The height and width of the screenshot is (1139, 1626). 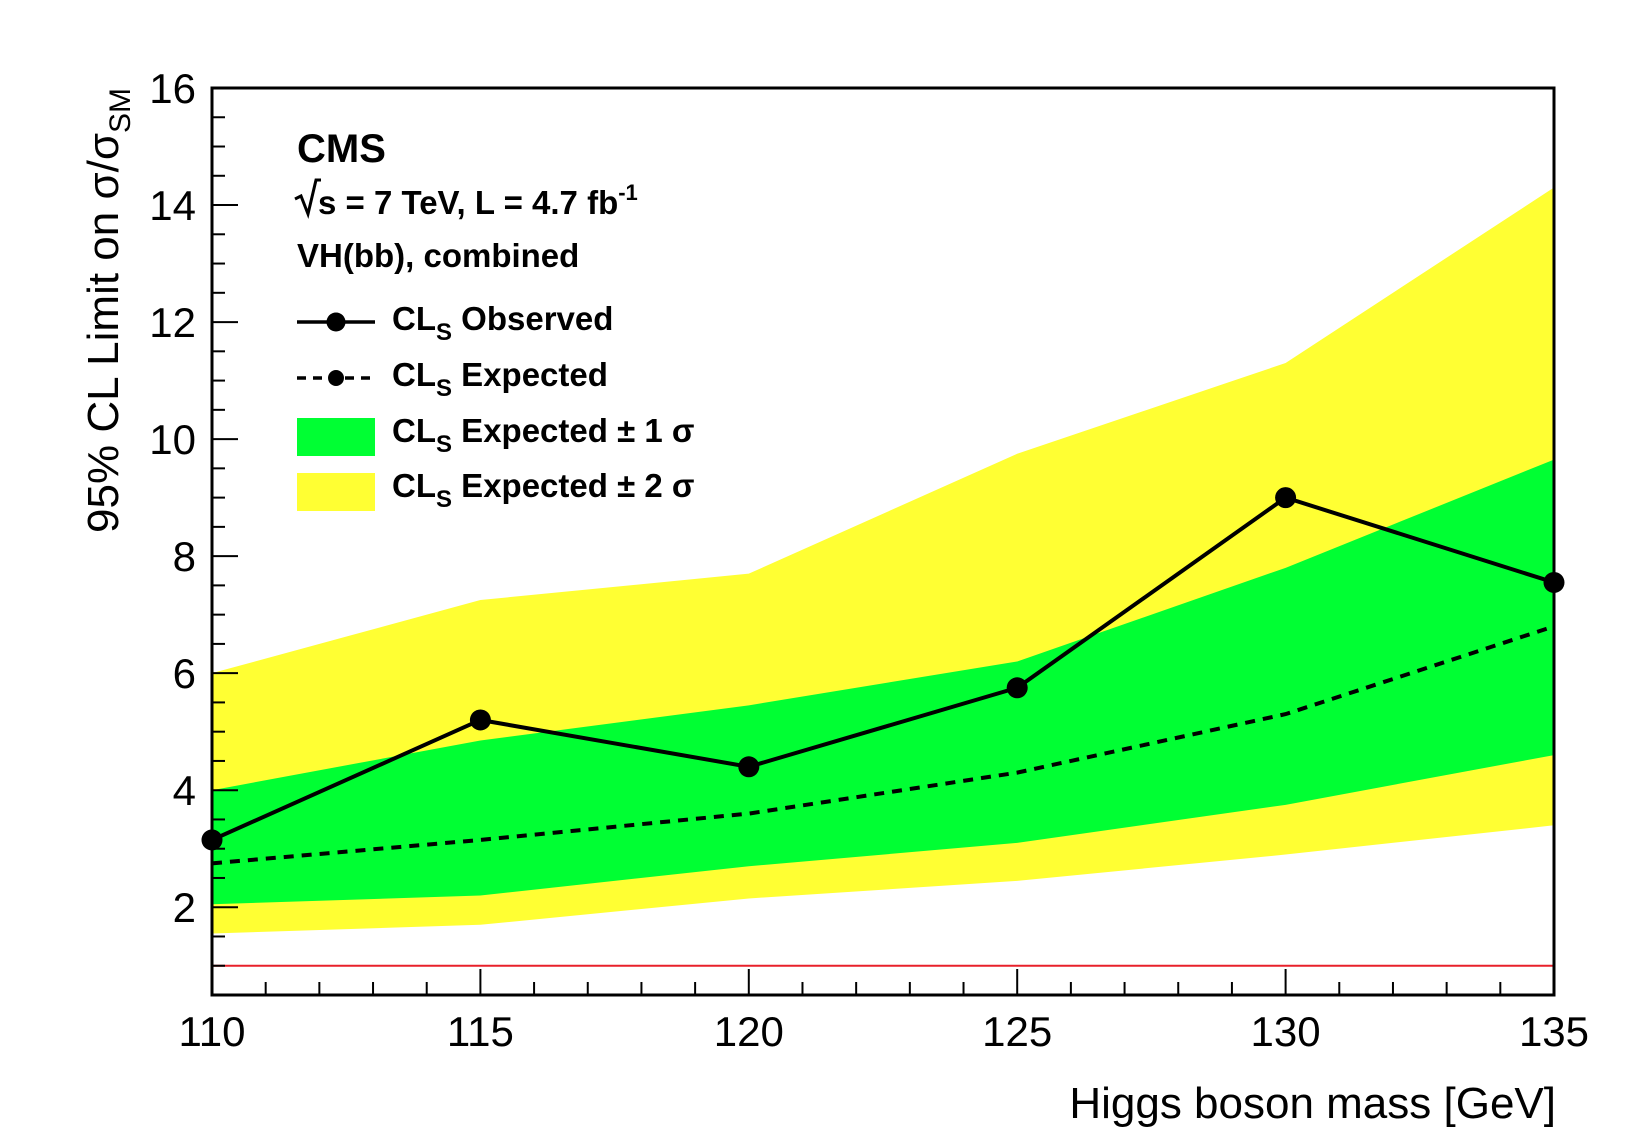 I want to click on legend-expected-prefix: CL, so click(x=414, y=374).